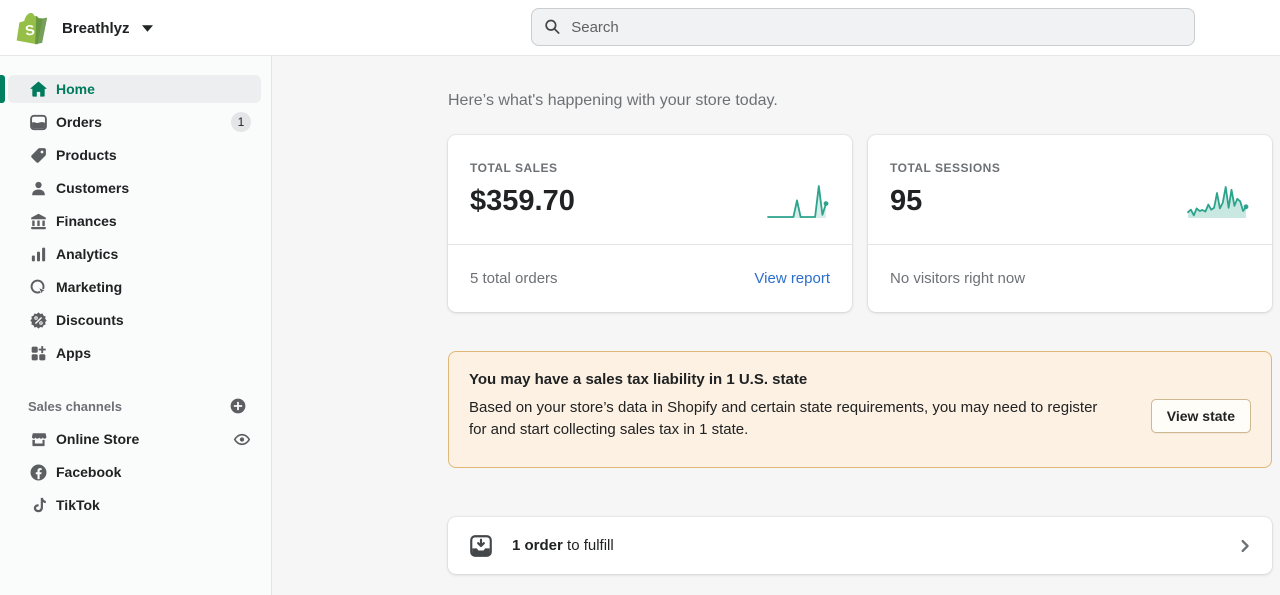 This screenshot has height=595, width=1280. Describe the element at coordinates (906, 201) in the screenshot. I see `metric-value: 95` at that location.